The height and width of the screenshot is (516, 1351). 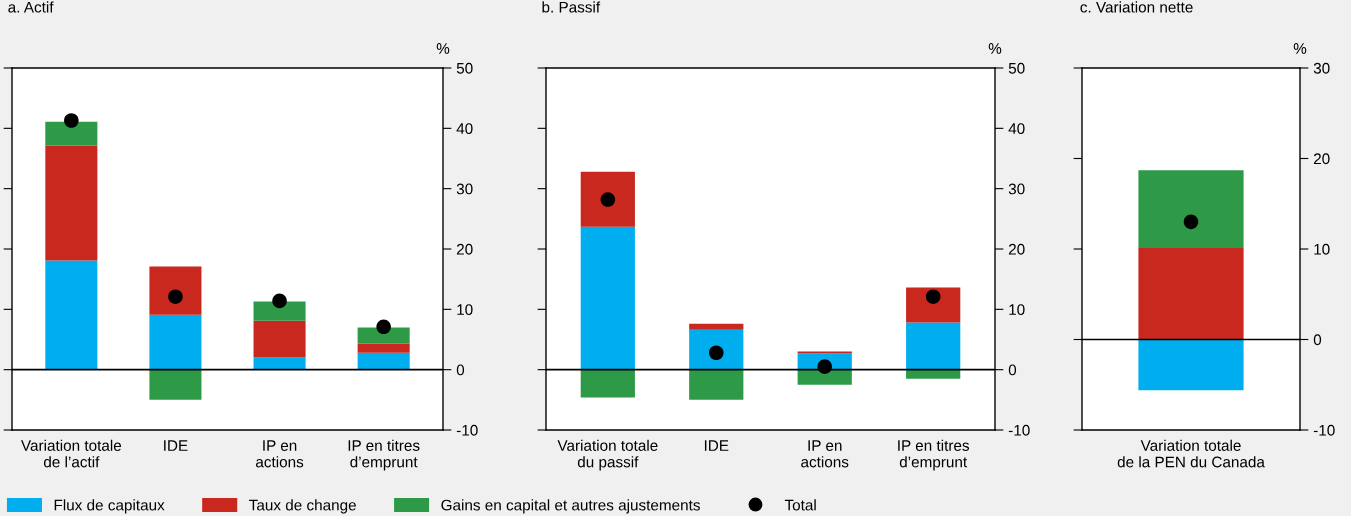 I want to click on legend-label: Taux de change, so click(x=302, y=506).